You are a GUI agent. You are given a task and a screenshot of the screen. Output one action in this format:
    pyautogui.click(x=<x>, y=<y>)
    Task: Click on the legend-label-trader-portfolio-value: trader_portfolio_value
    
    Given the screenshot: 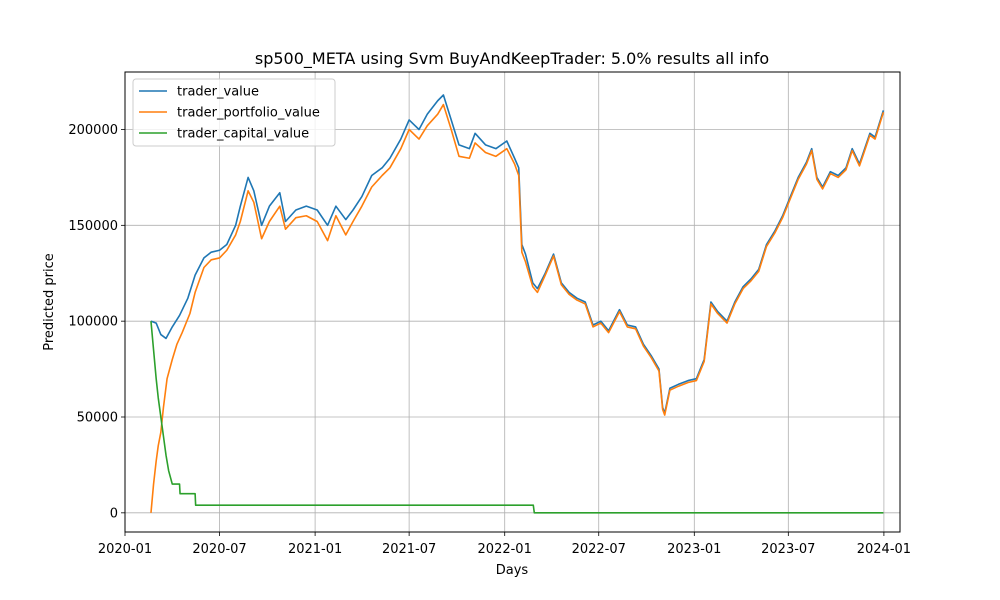 What is the action you would take?
    pyautogui.click(x=248, y=113)
    